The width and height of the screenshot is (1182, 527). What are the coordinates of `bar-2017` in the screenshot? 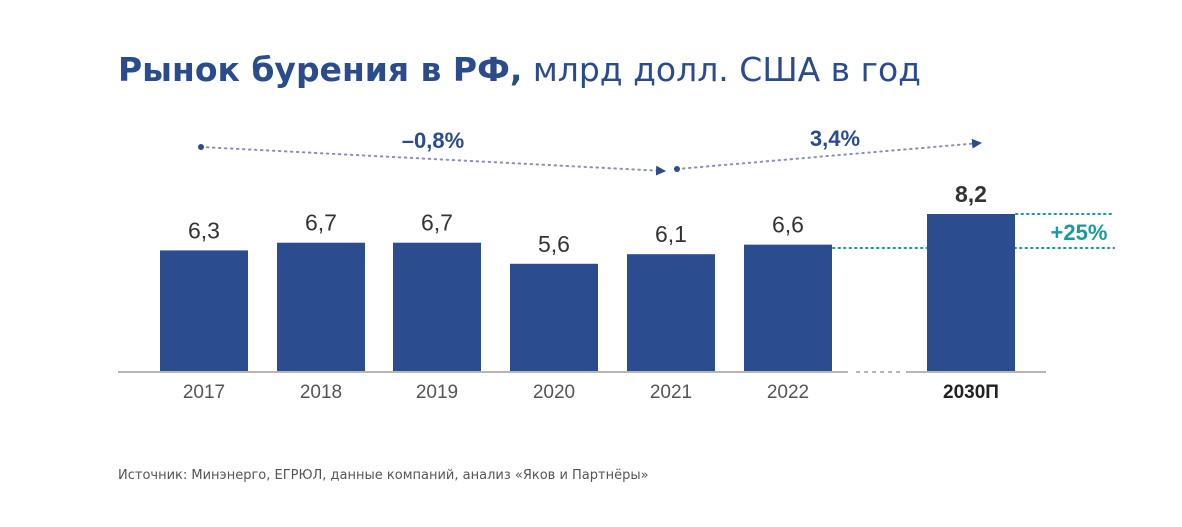 It's located at (204, 310).